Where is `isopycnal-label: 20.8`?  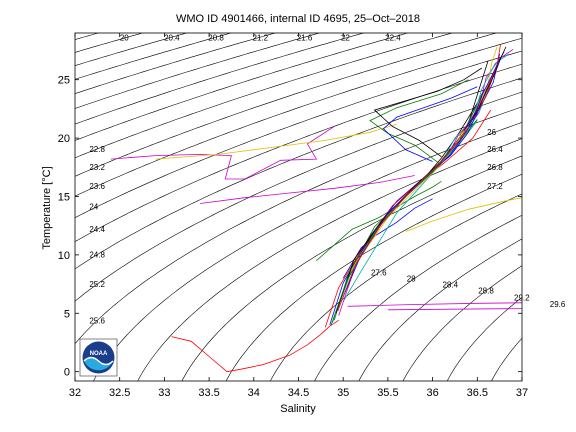 isopycnal-label: 20.8 is located at coordinates (216, 38).